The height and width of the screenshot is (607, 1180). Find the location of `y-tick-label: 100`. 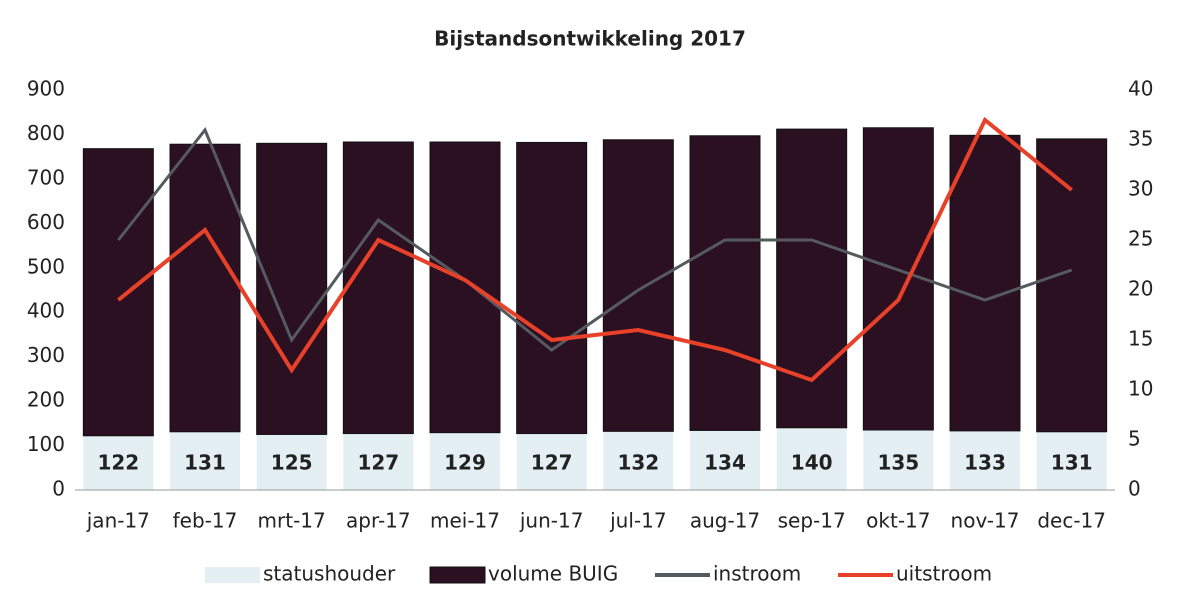

y-tick-label: 100 is located at coordinates (46, 444).